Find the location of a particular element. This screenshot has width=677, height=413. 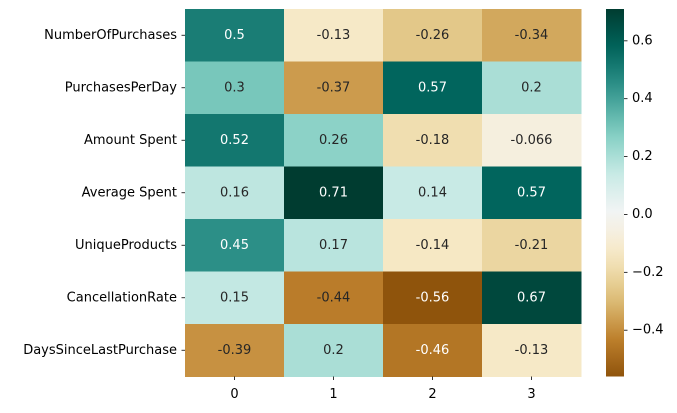

cell-value-label: -0.18 is located at coordinates (433, 140).